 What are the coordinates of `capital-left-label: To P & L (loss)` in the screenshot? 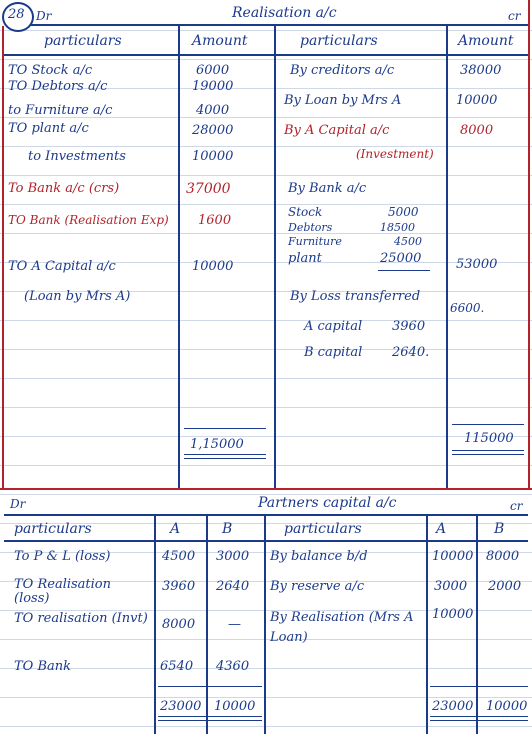 It's located at (62, 556).